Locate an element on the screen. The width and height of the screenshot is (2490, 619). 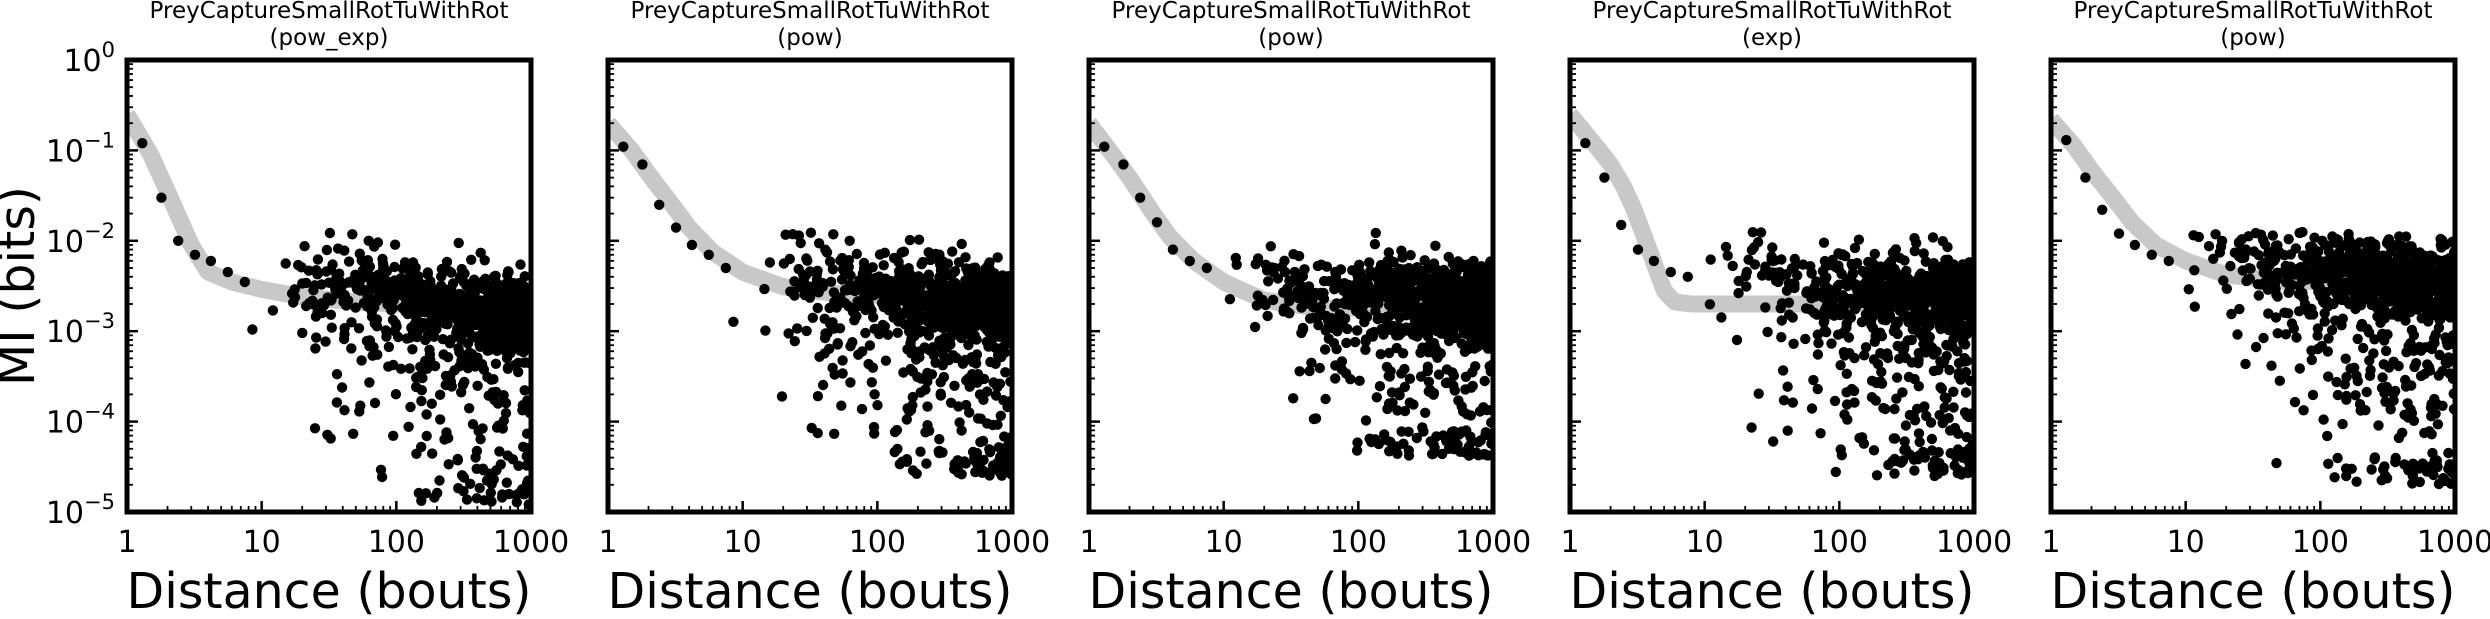
axes-frame is located at coordinates (1291, 286).